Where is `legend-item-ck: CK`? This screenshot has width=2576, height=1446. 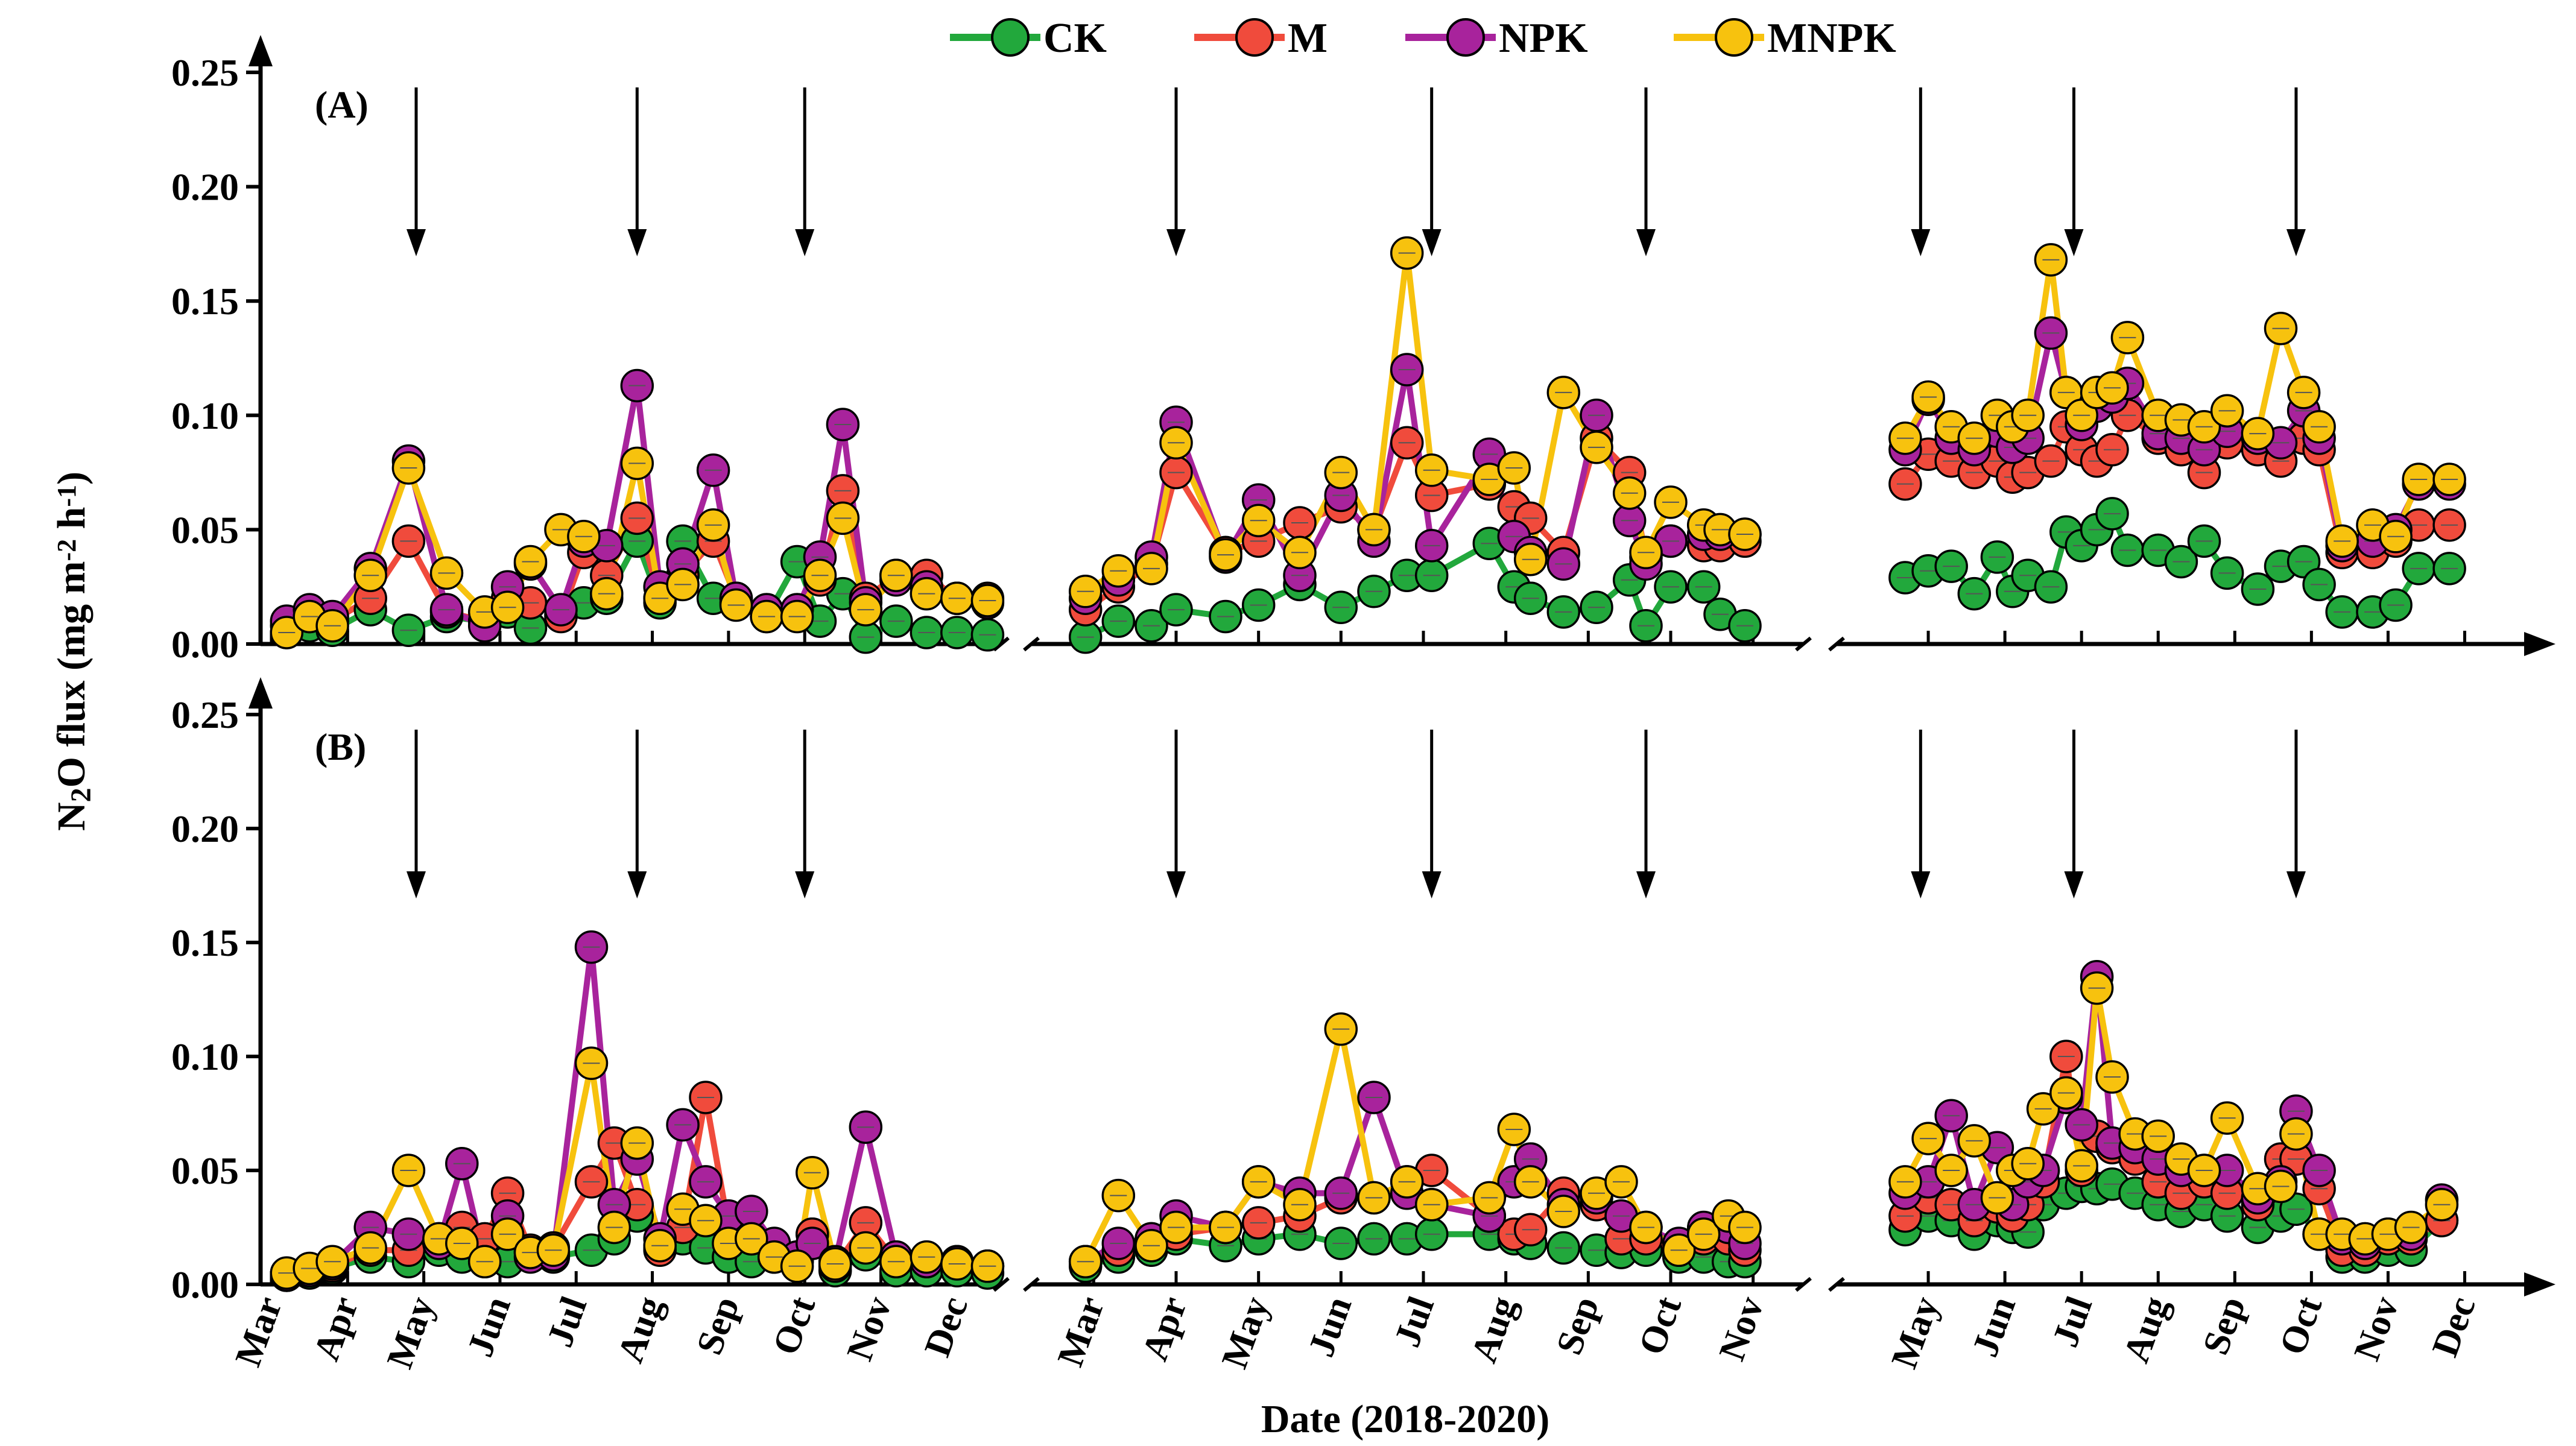
legend-item-ck: CK is located at coordinates (1028, 38).